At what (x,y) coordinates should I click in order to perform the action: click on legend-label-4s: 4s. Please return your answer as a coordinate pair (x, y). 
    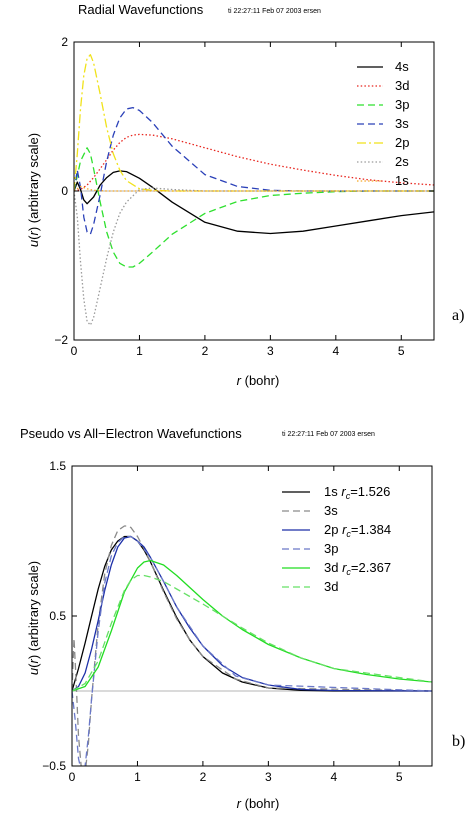
    Looking at the image, I should click on (402, 66).